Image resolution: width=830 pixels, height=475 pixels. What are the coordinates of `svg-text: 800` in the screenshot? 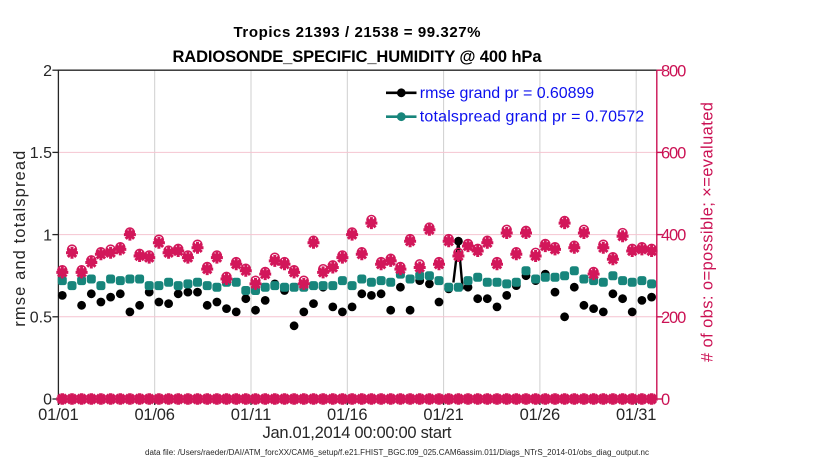 It's located at (673, 71).